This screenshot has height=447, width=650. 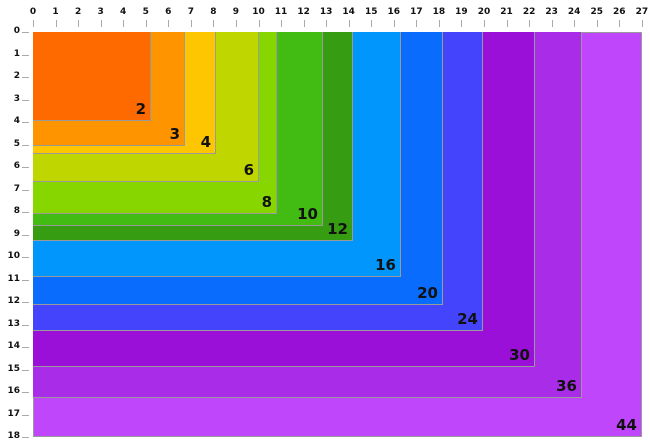 What do you see at coordinates (529, 12) in the screenshot?
I see `x-tick-label: 22` at bounding box center [529, 12].